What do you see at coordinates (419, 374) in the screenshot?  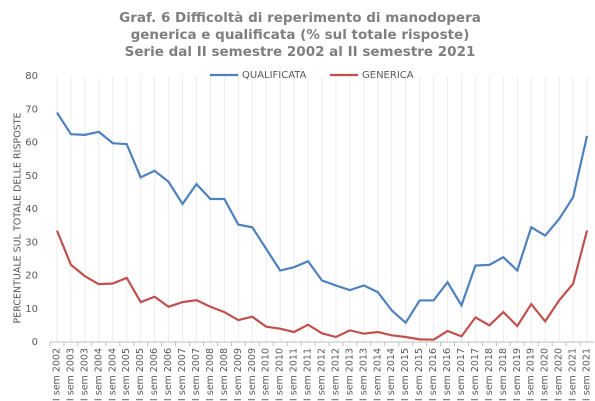 I see `x-tick-label: II sem 2015` at bounding box center [419, 374].